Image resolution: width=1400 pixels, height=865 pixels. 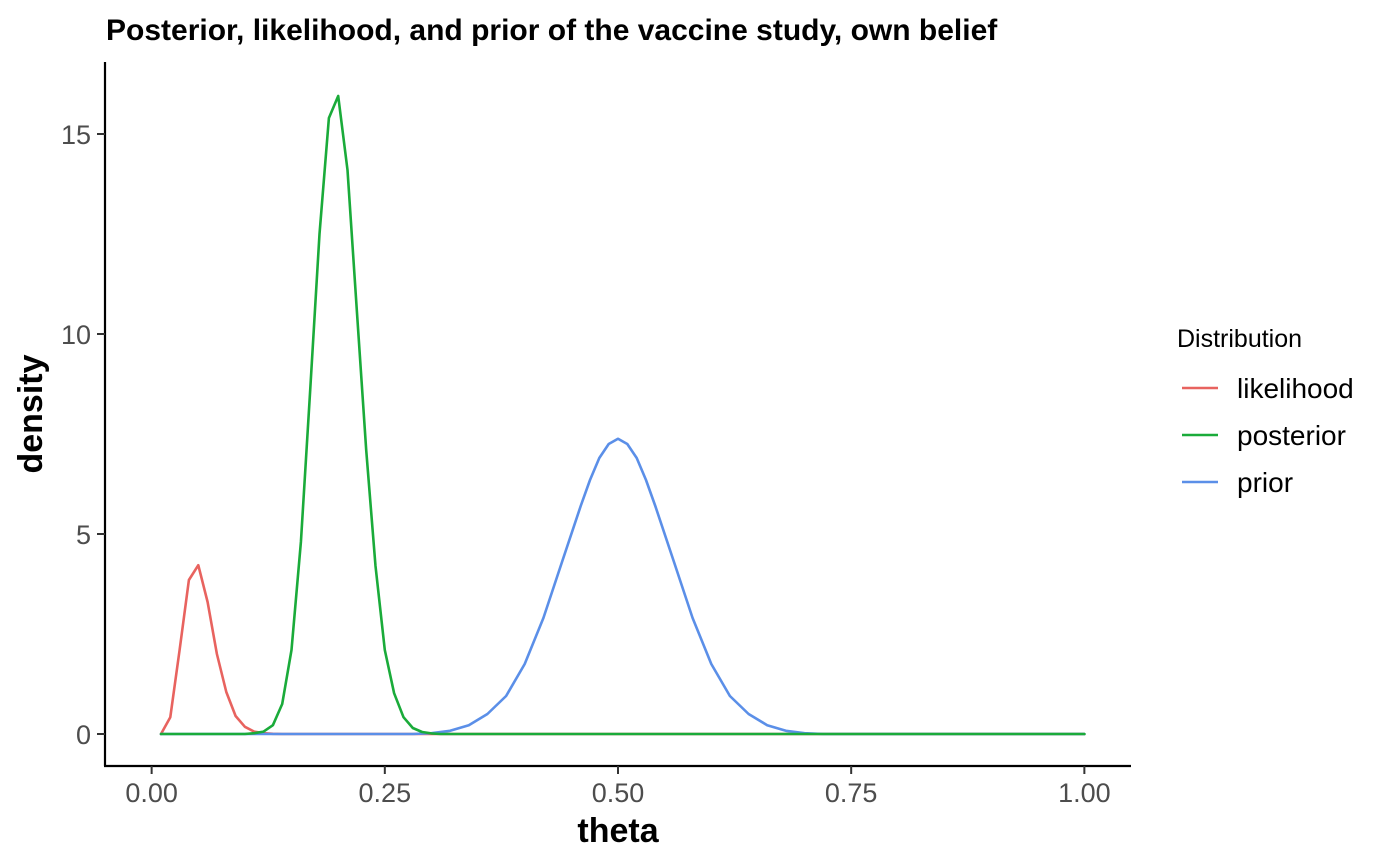 I want to click on x-tick-label: 0.75, so click(x=851, y=793).